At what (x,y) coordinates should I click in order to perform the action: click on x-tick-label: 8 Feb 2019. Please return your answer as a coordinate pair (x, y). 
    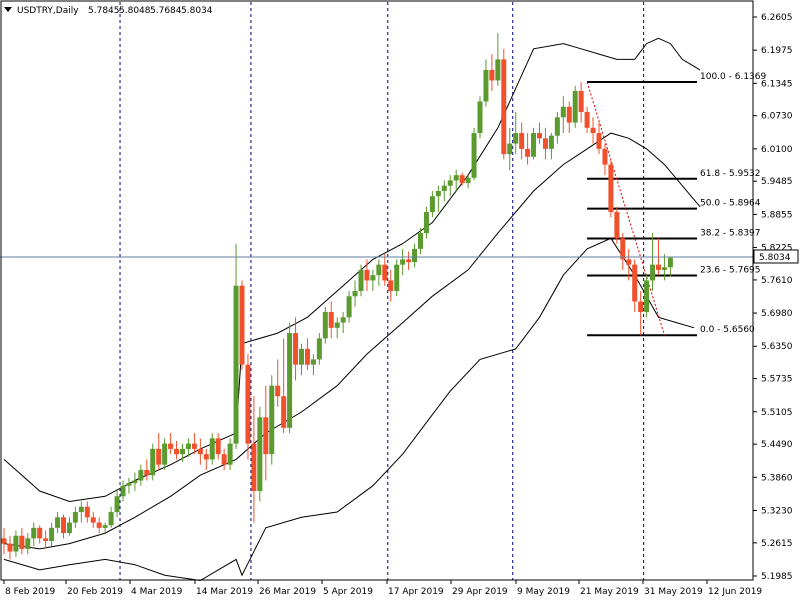
    Looking at the image, I should click on (30, 592).